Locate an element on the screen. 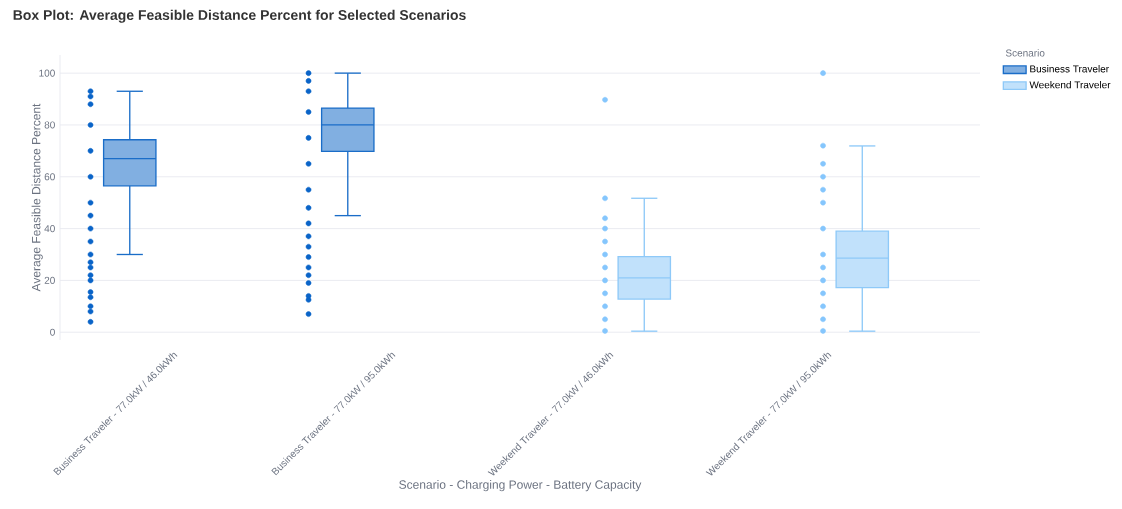 The image size is (1122, 509). x-axis-title: Scenario - Charging Power - Battery Capacity is located at coordinates (520, 486).